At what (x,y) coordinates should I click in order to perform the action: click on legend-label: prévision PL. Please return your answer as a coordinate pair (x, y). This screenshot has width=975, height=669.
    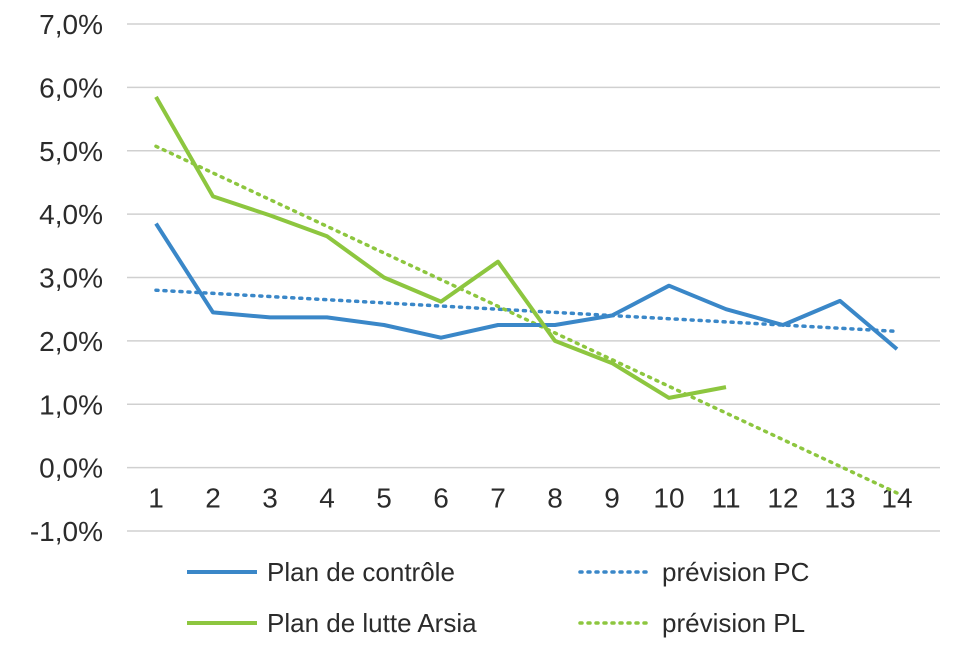
    Looking at the image, I should click on (733, 623).